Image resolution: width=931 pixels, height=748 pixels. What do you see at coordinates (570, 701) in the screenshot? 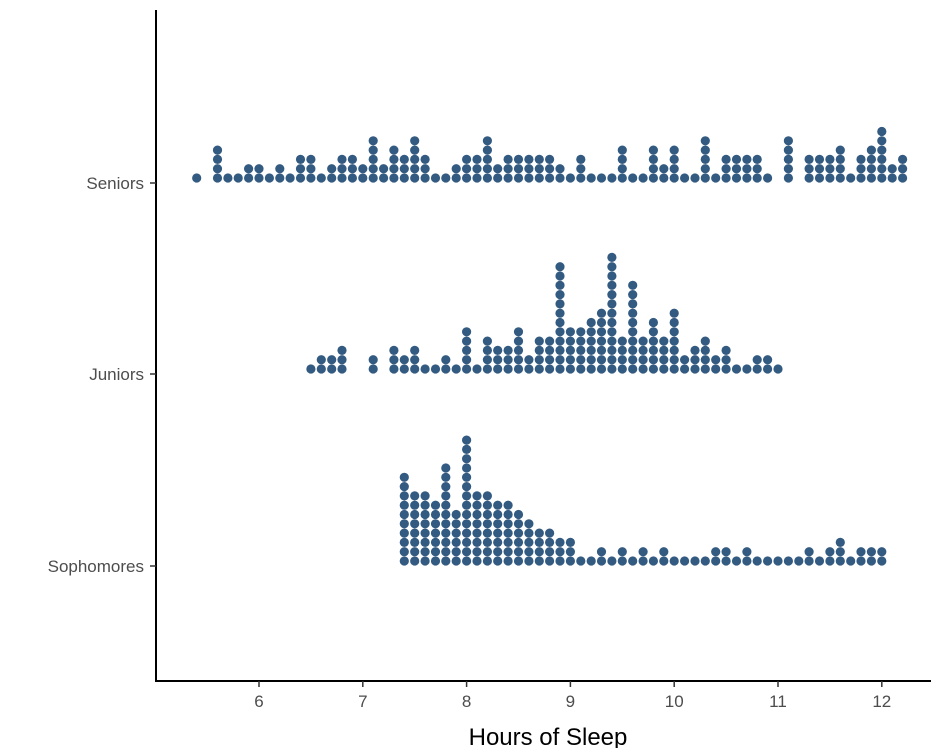
I see `x-tick-label: 9` at bounding box center [570, 701].